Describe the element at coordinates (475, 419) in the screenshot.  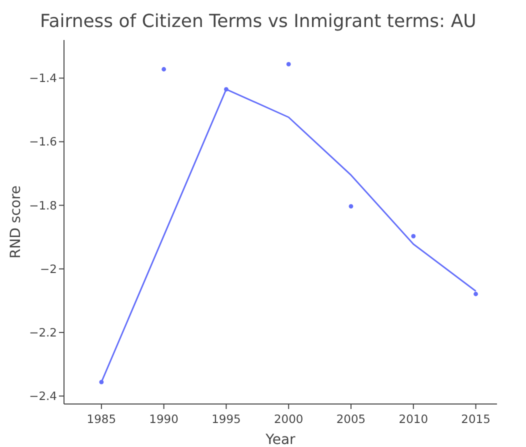
I see `x-tick-label: 2015` at that location.